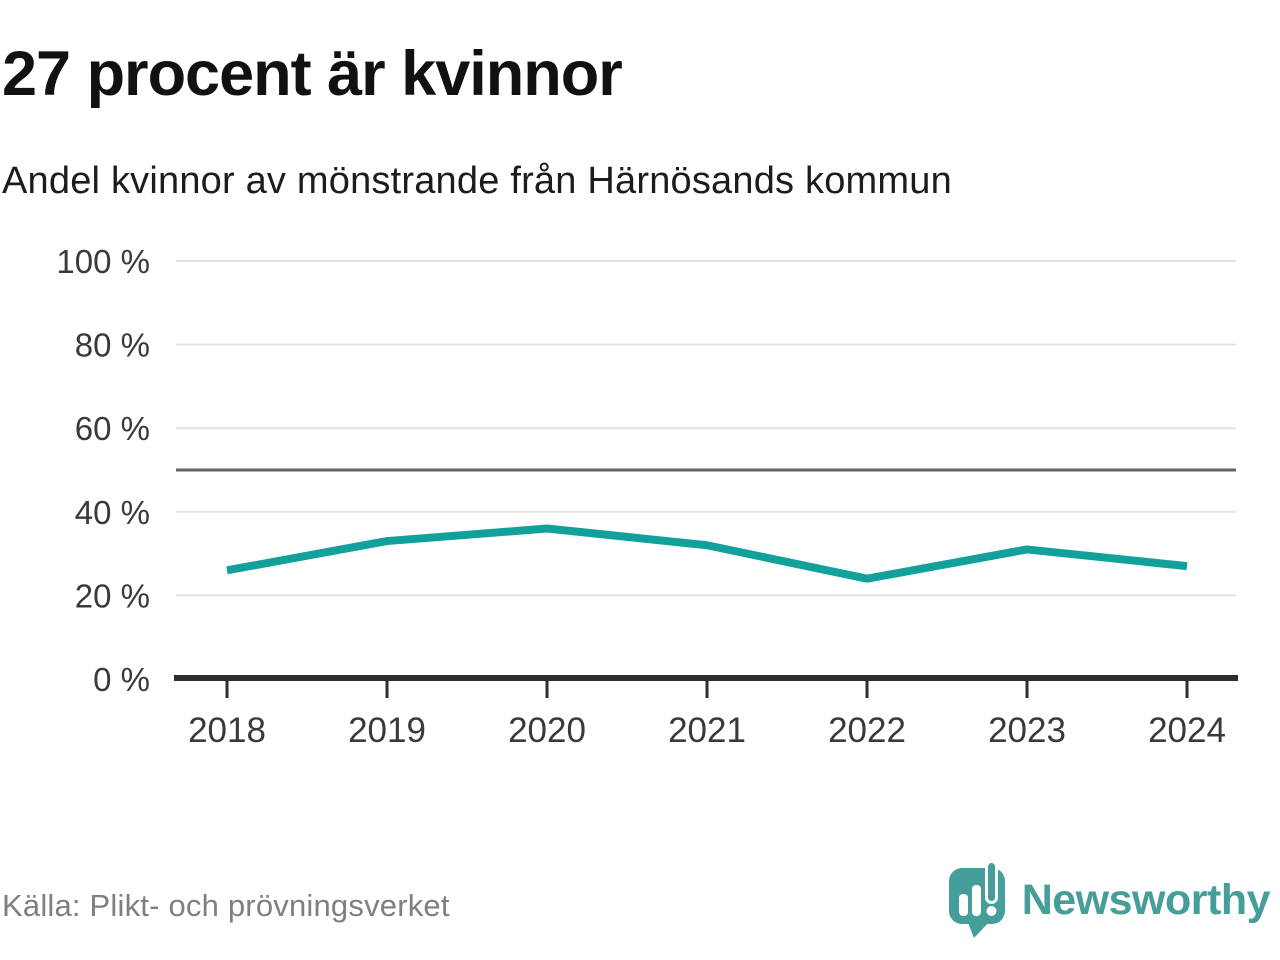 This screenshot has width=1280, height=960. Describe the element at coordinates (103, 470) in the screenshot. I see `y-axis-labels: 0 % 20 % 40 % 60 % 80 % 100 %` at that location.